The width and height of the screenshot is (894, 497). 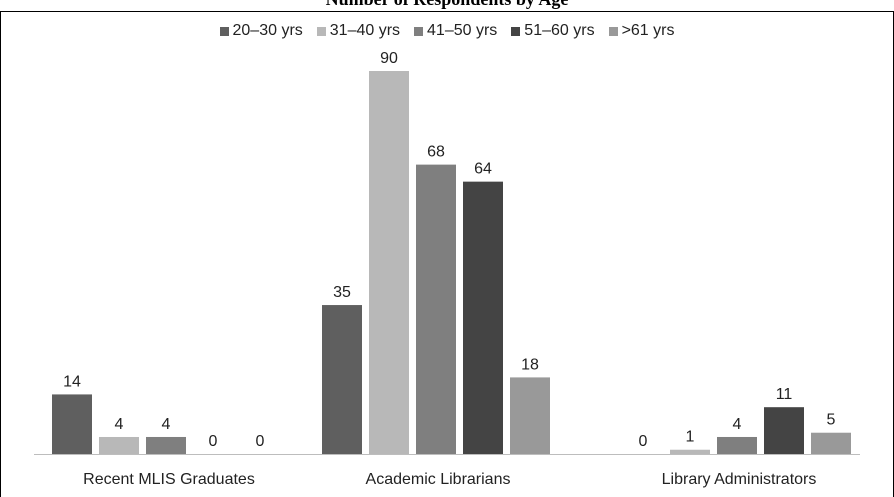 I want to click on legend-item-61-plus: >61 yrs, so click(x=641, y=31).